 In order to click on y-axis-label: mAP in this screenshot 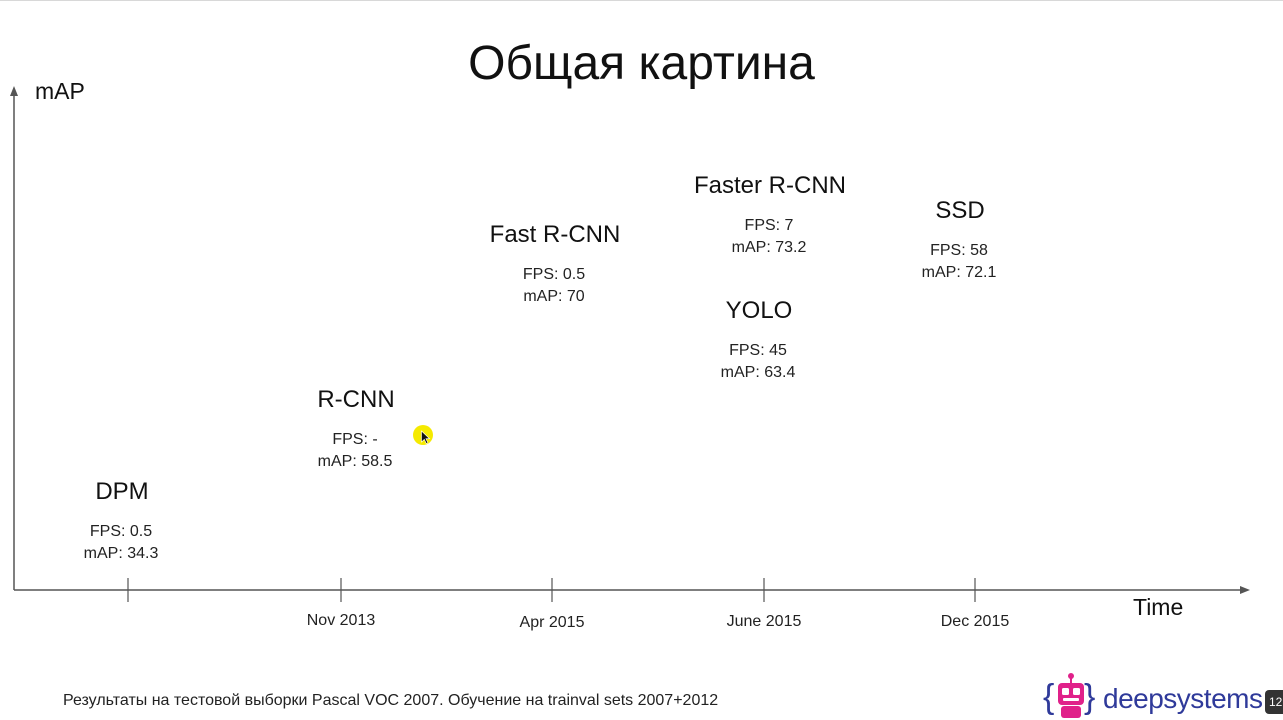, I will do `click(60, 91)`.